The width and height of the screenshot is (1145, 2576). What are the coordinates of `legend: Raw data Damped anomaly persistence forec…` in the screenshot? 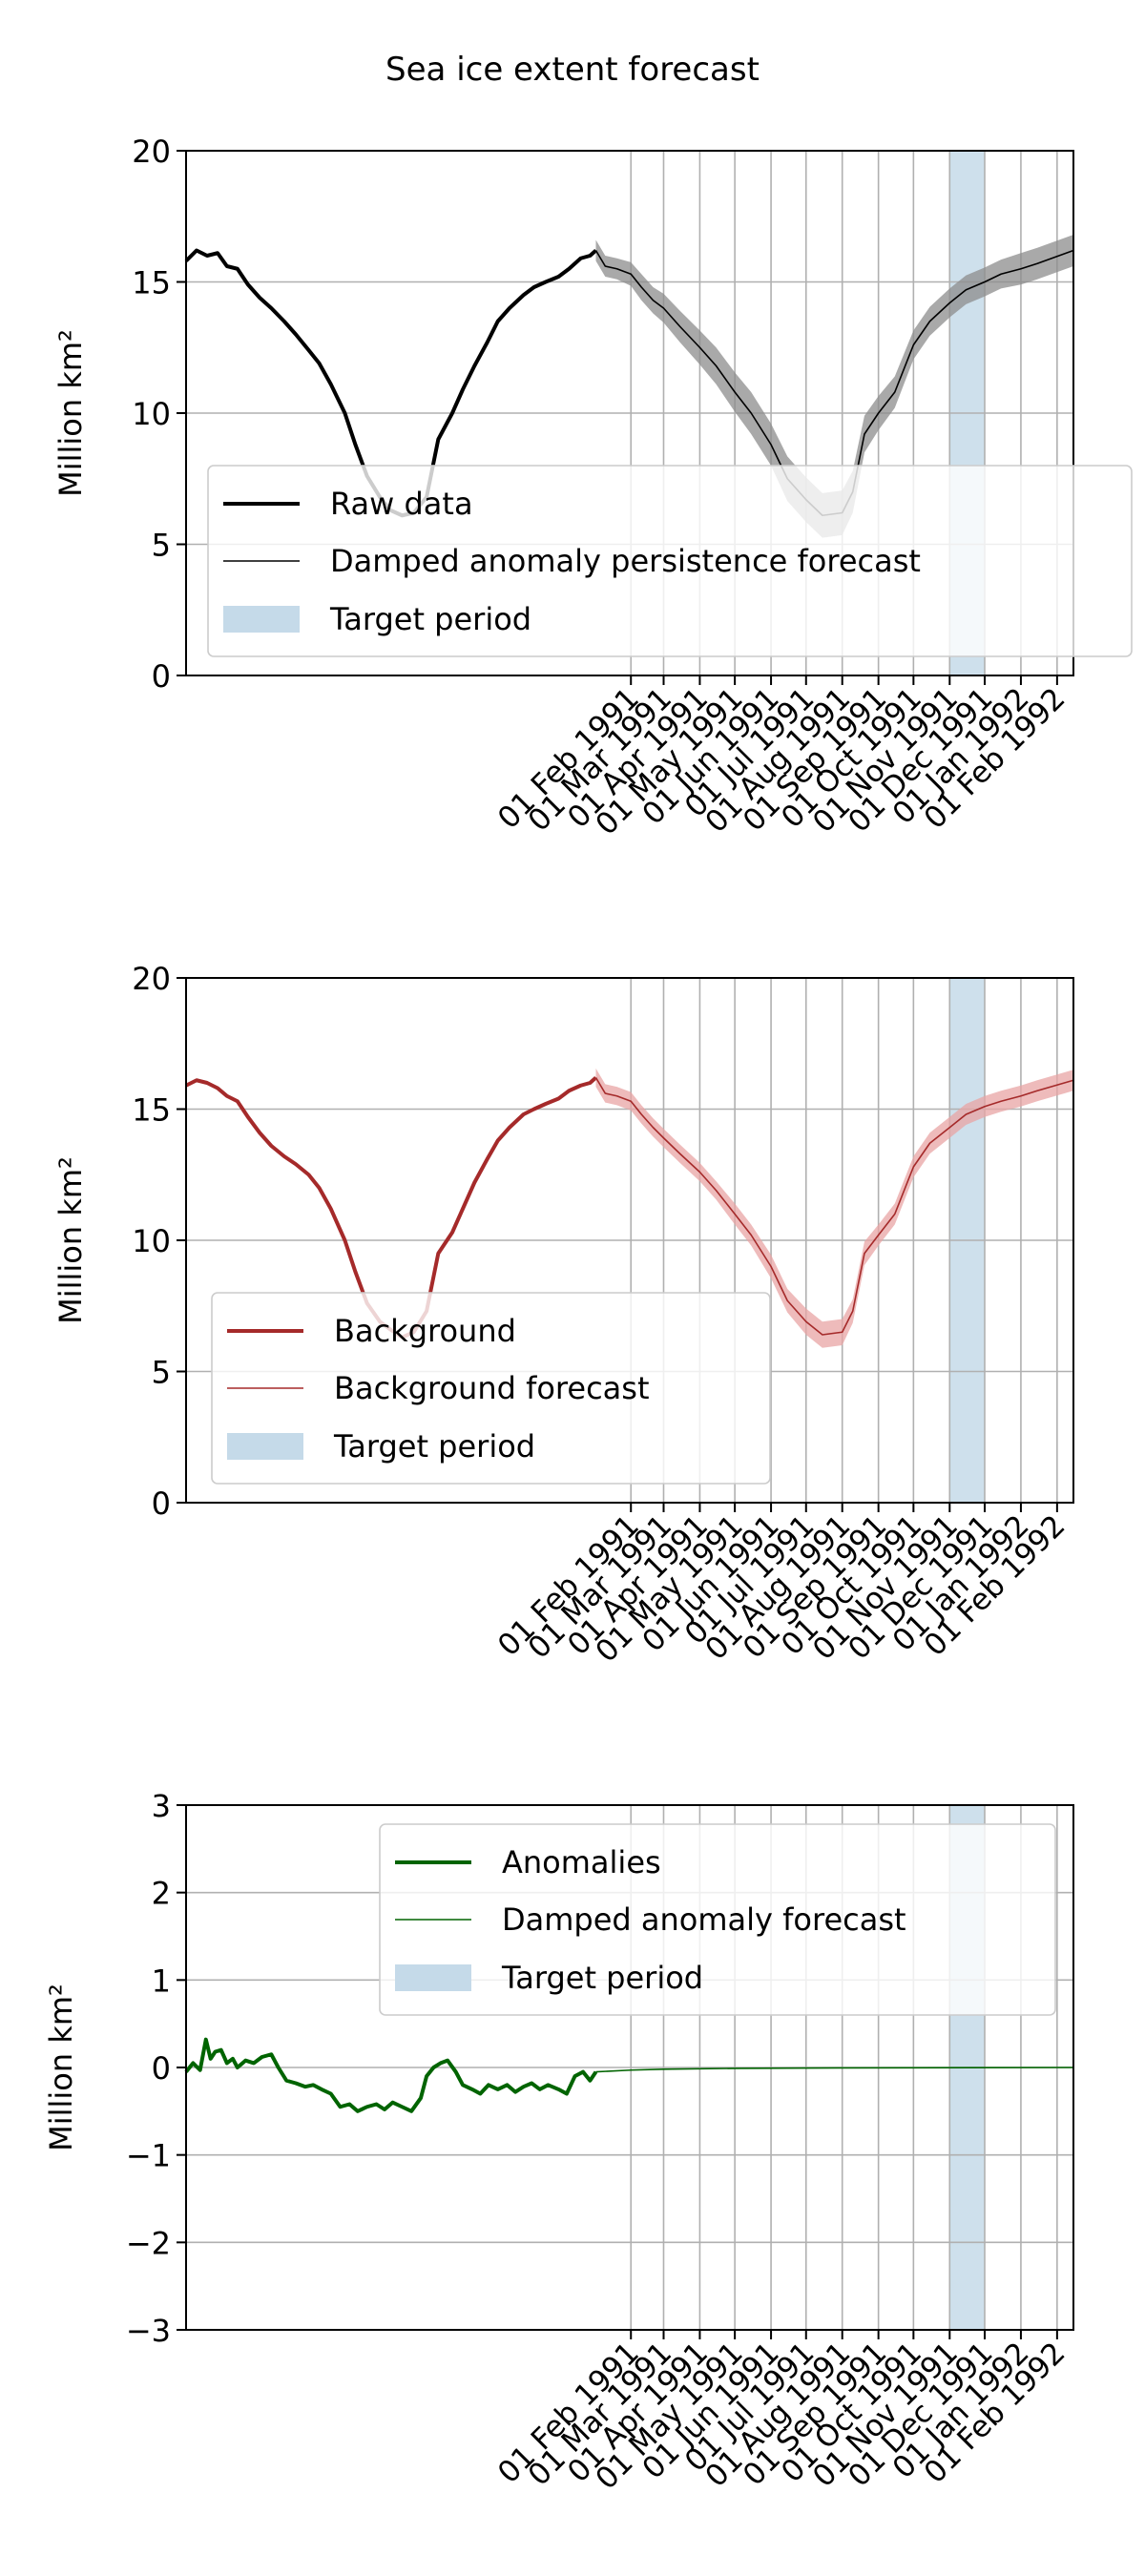 It's located at (670, 561).